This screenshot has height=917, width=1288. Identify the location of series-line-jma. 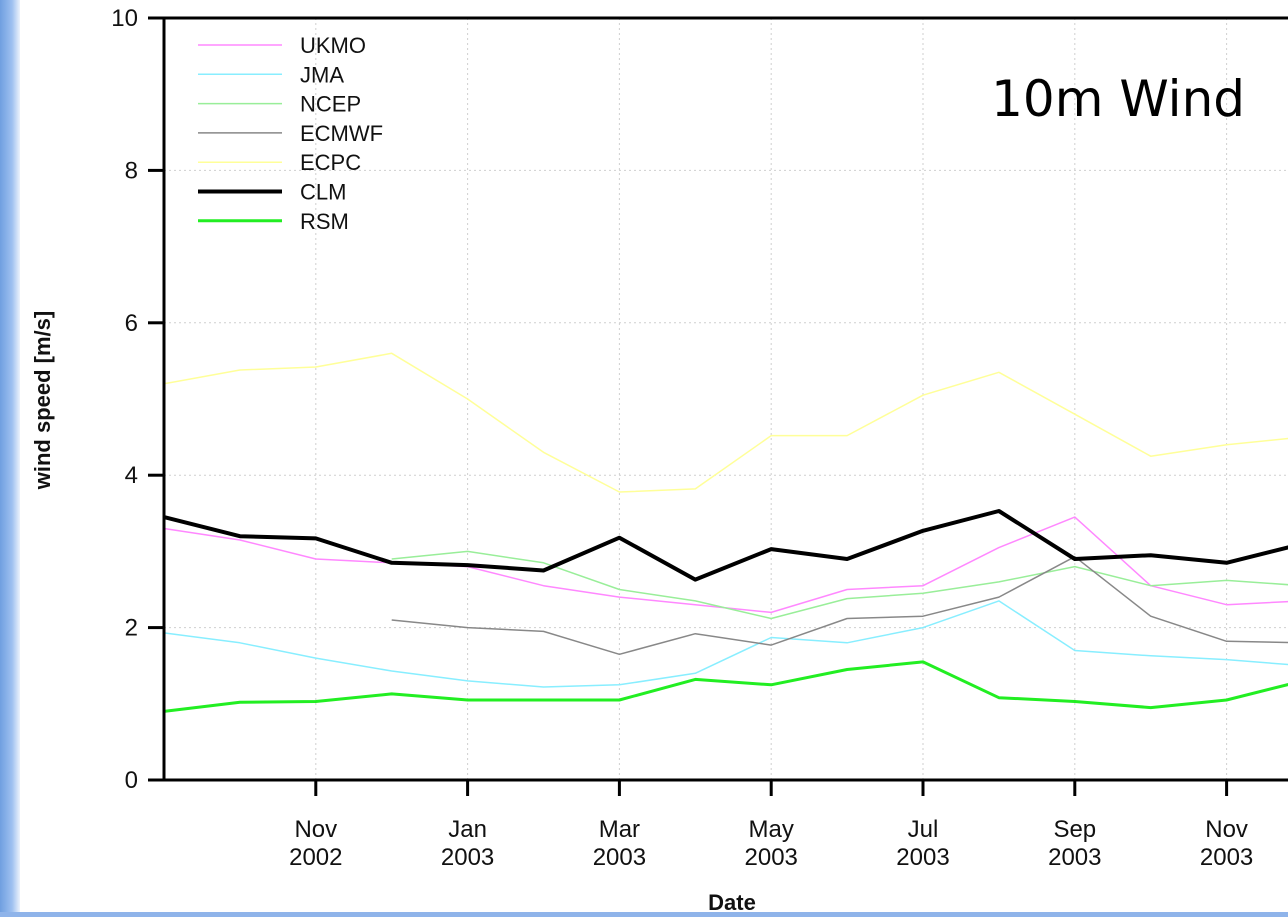
(725, 644).